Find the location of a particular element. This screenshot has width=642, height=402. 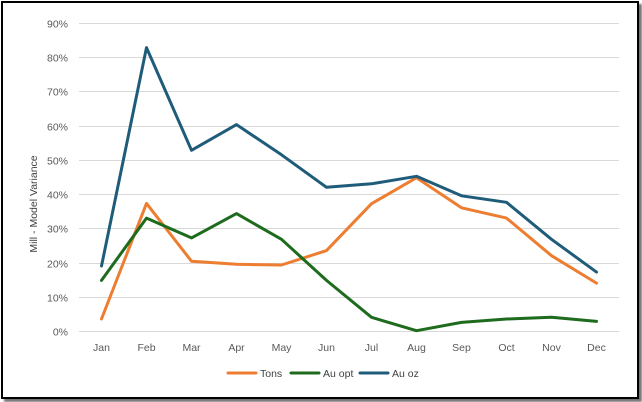

y-tick-label: 10% is located at coordinates (57, 299).